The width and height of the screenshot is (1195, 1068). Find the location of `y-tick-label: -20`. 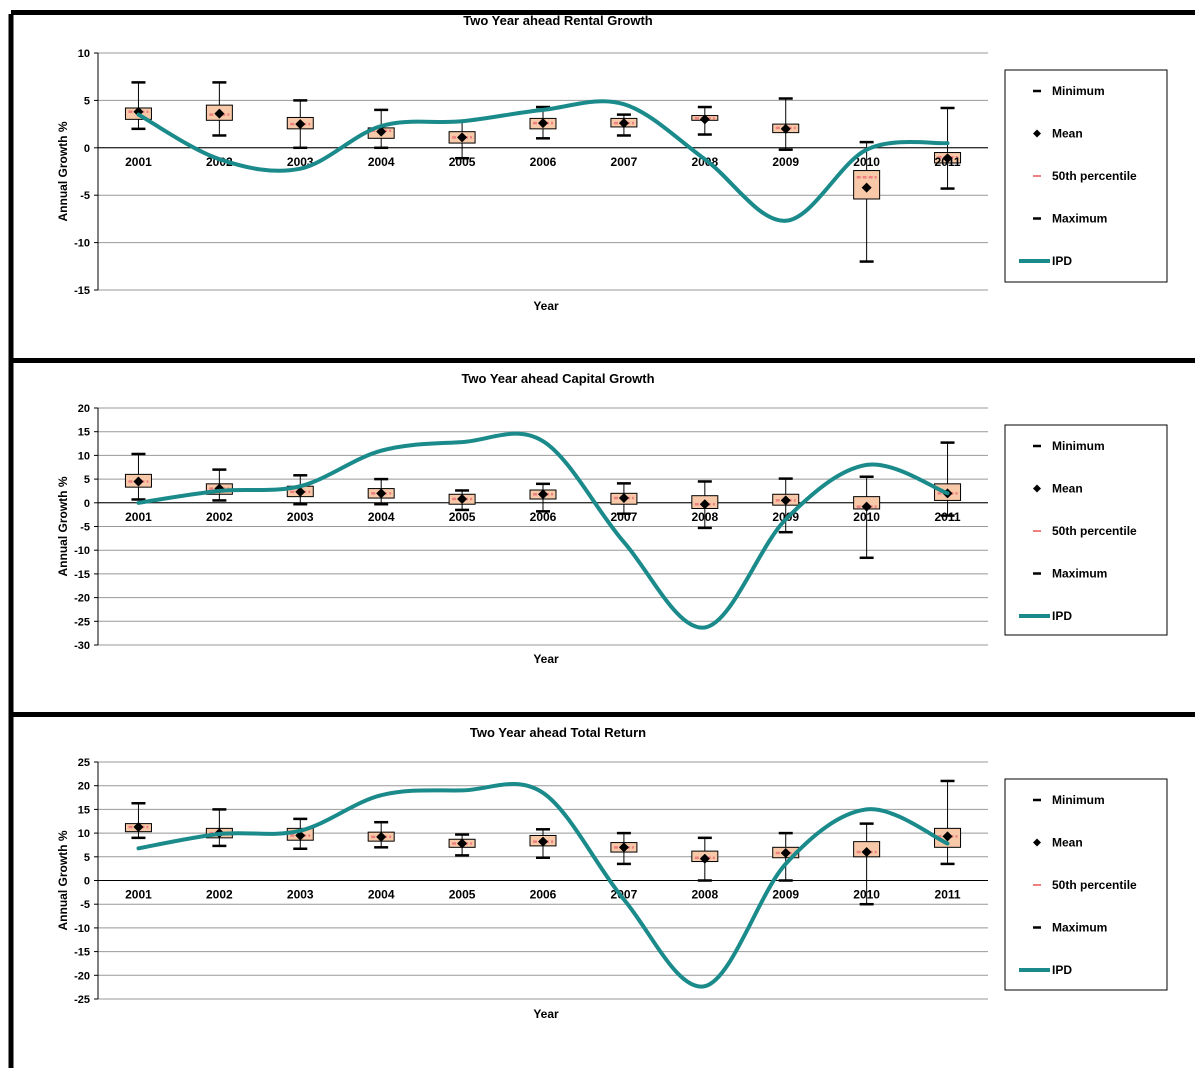

y-tick-label: -20 is located at coordinates (82, 599).